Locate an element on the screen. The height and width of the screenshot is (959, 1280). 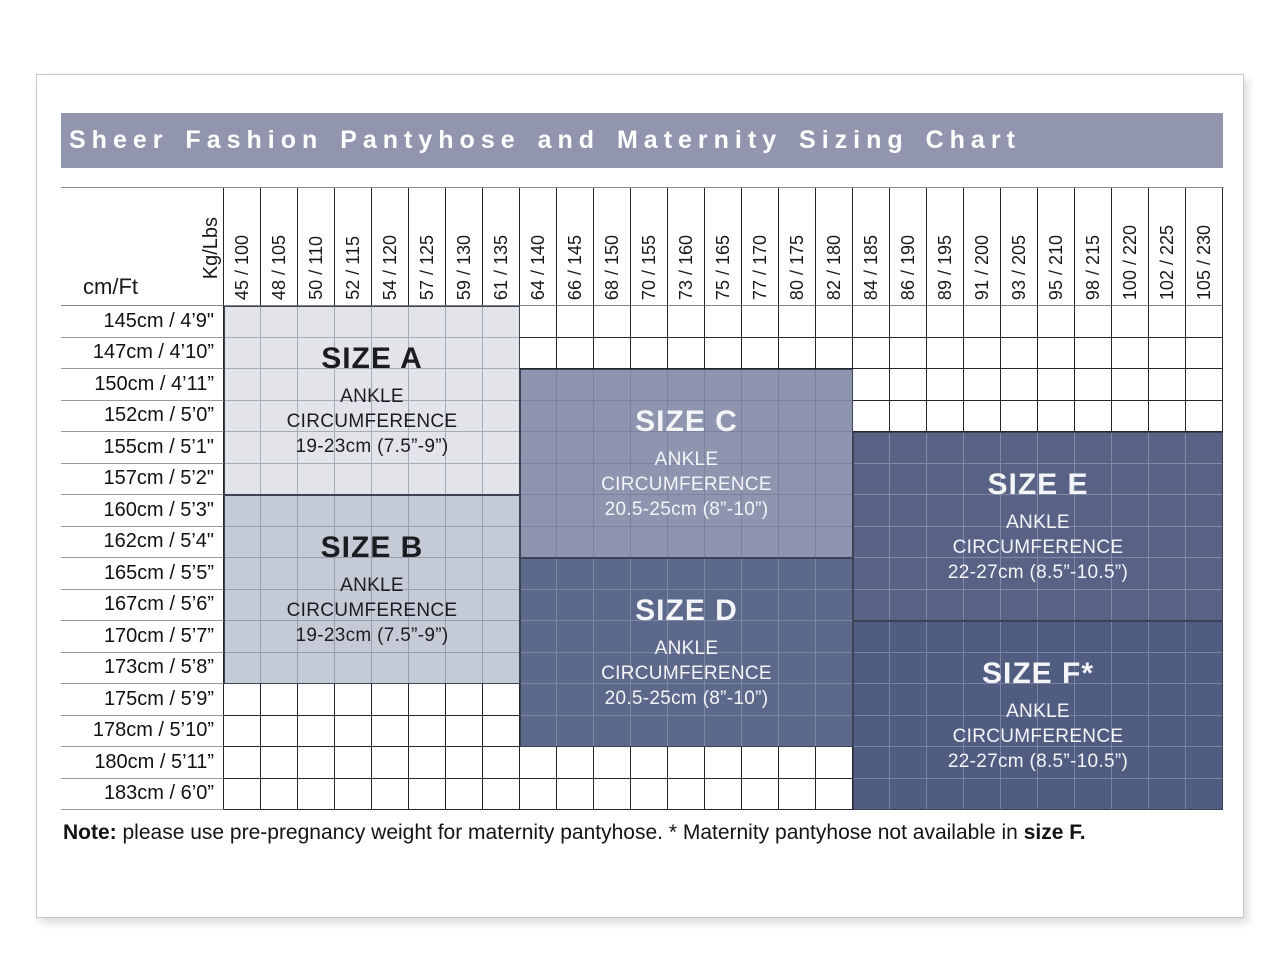
weight-header-cell: 102 / 225 is located at coordinates (1167, 247).